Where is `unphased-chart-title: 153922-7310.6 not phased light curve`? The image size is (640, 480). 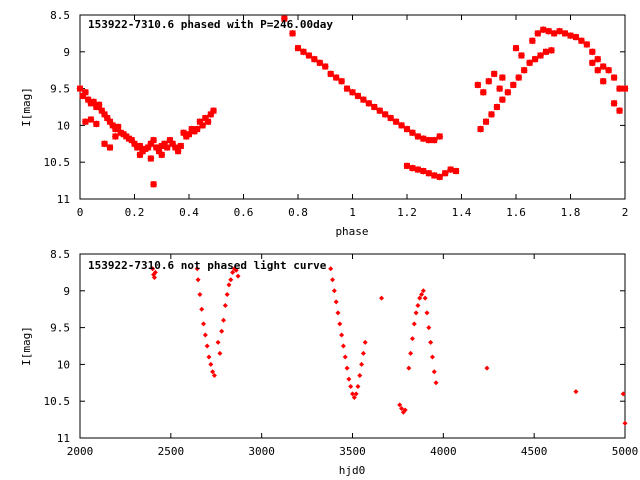 unphased-chart-title: 153922-7310.6 not phased light curve is located at coordinates (207, 265).